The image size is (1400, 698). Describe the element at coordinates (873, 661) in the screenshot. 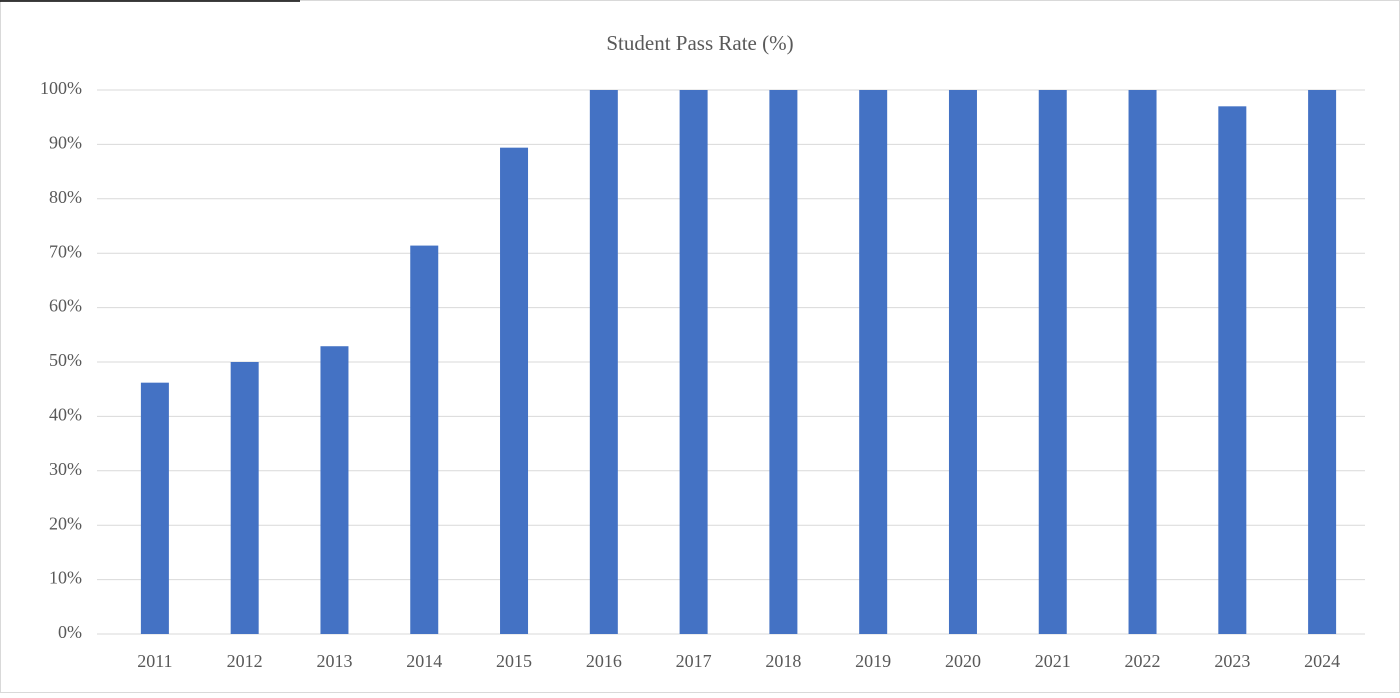

I see `x-tick-label: 2019` at that location.